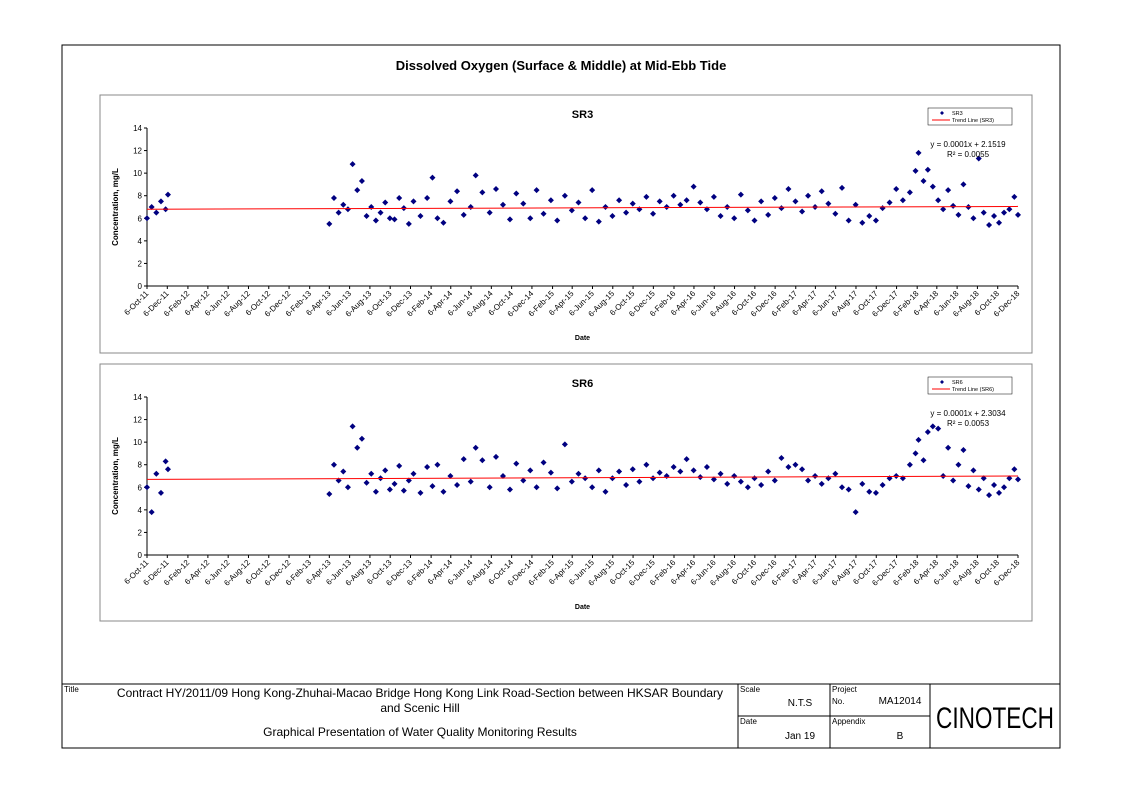 The height and width of the screenshot is (799, 1123). I want to click on legend-box, so click(970, 116).